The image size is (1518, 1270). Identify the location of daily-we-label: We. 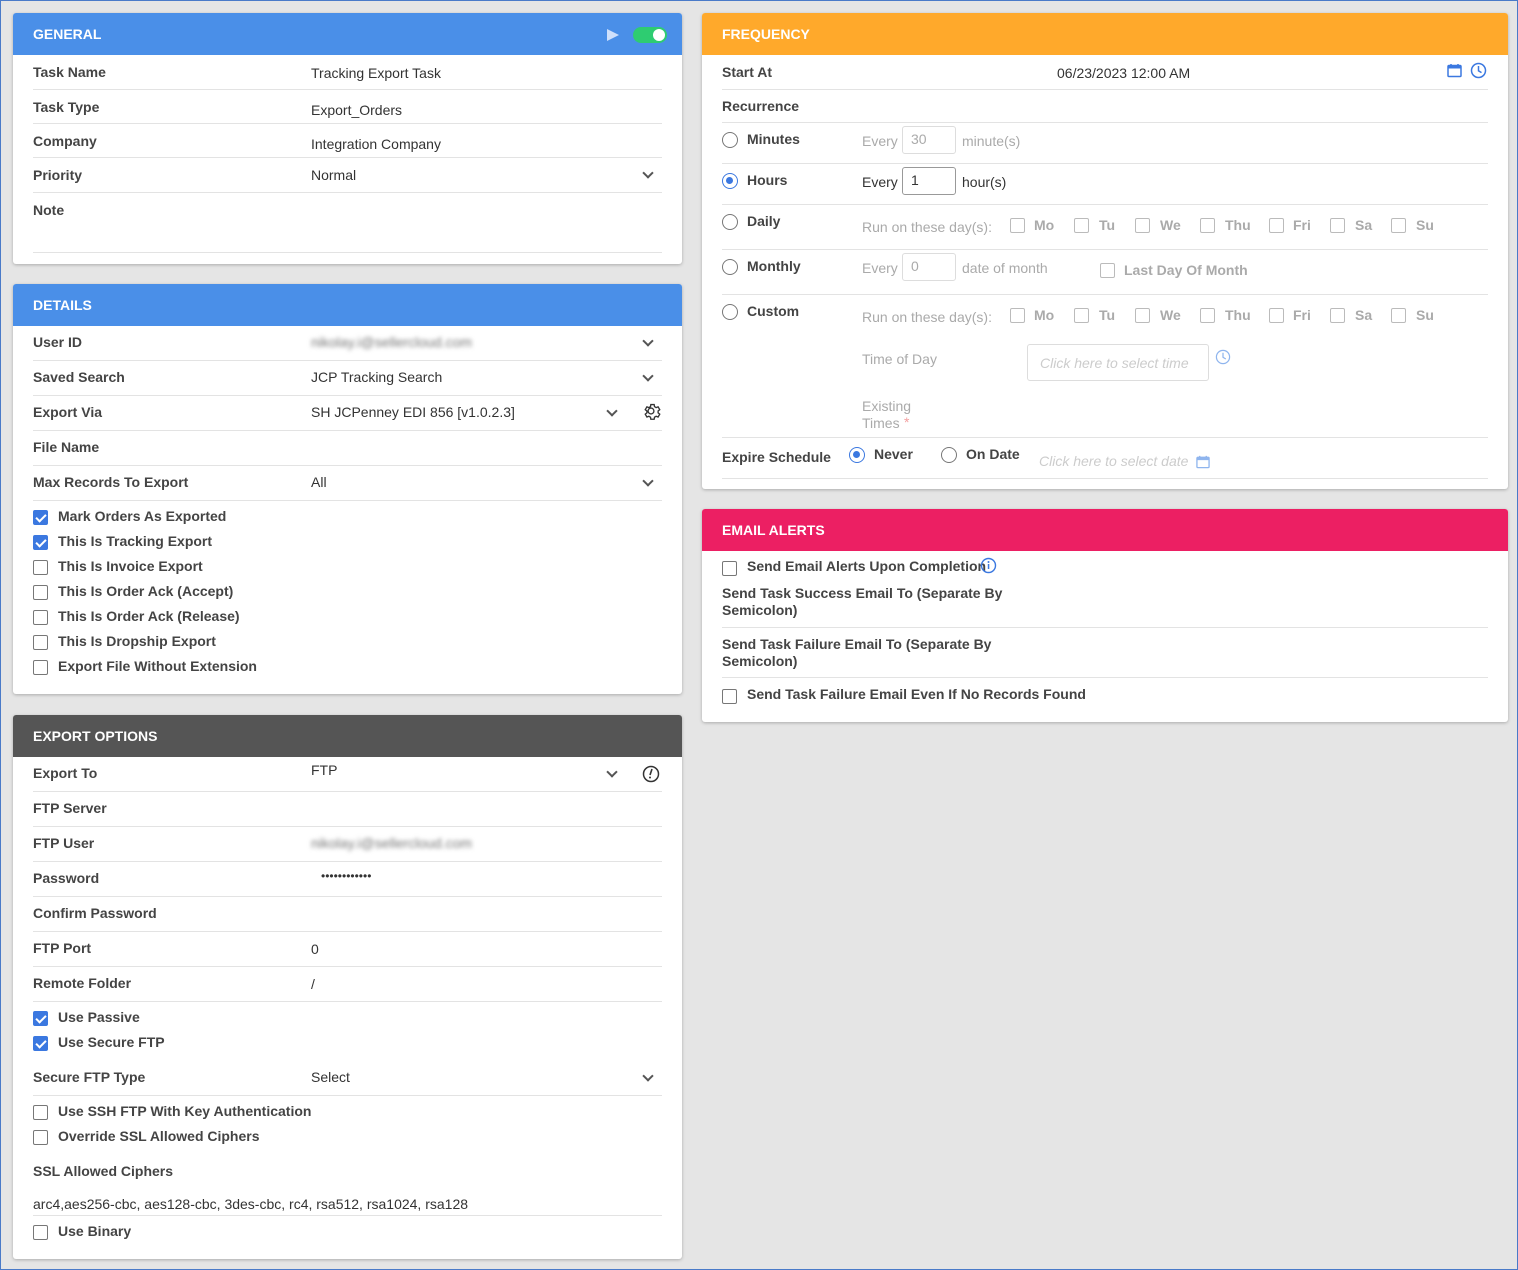
(1170, 225).